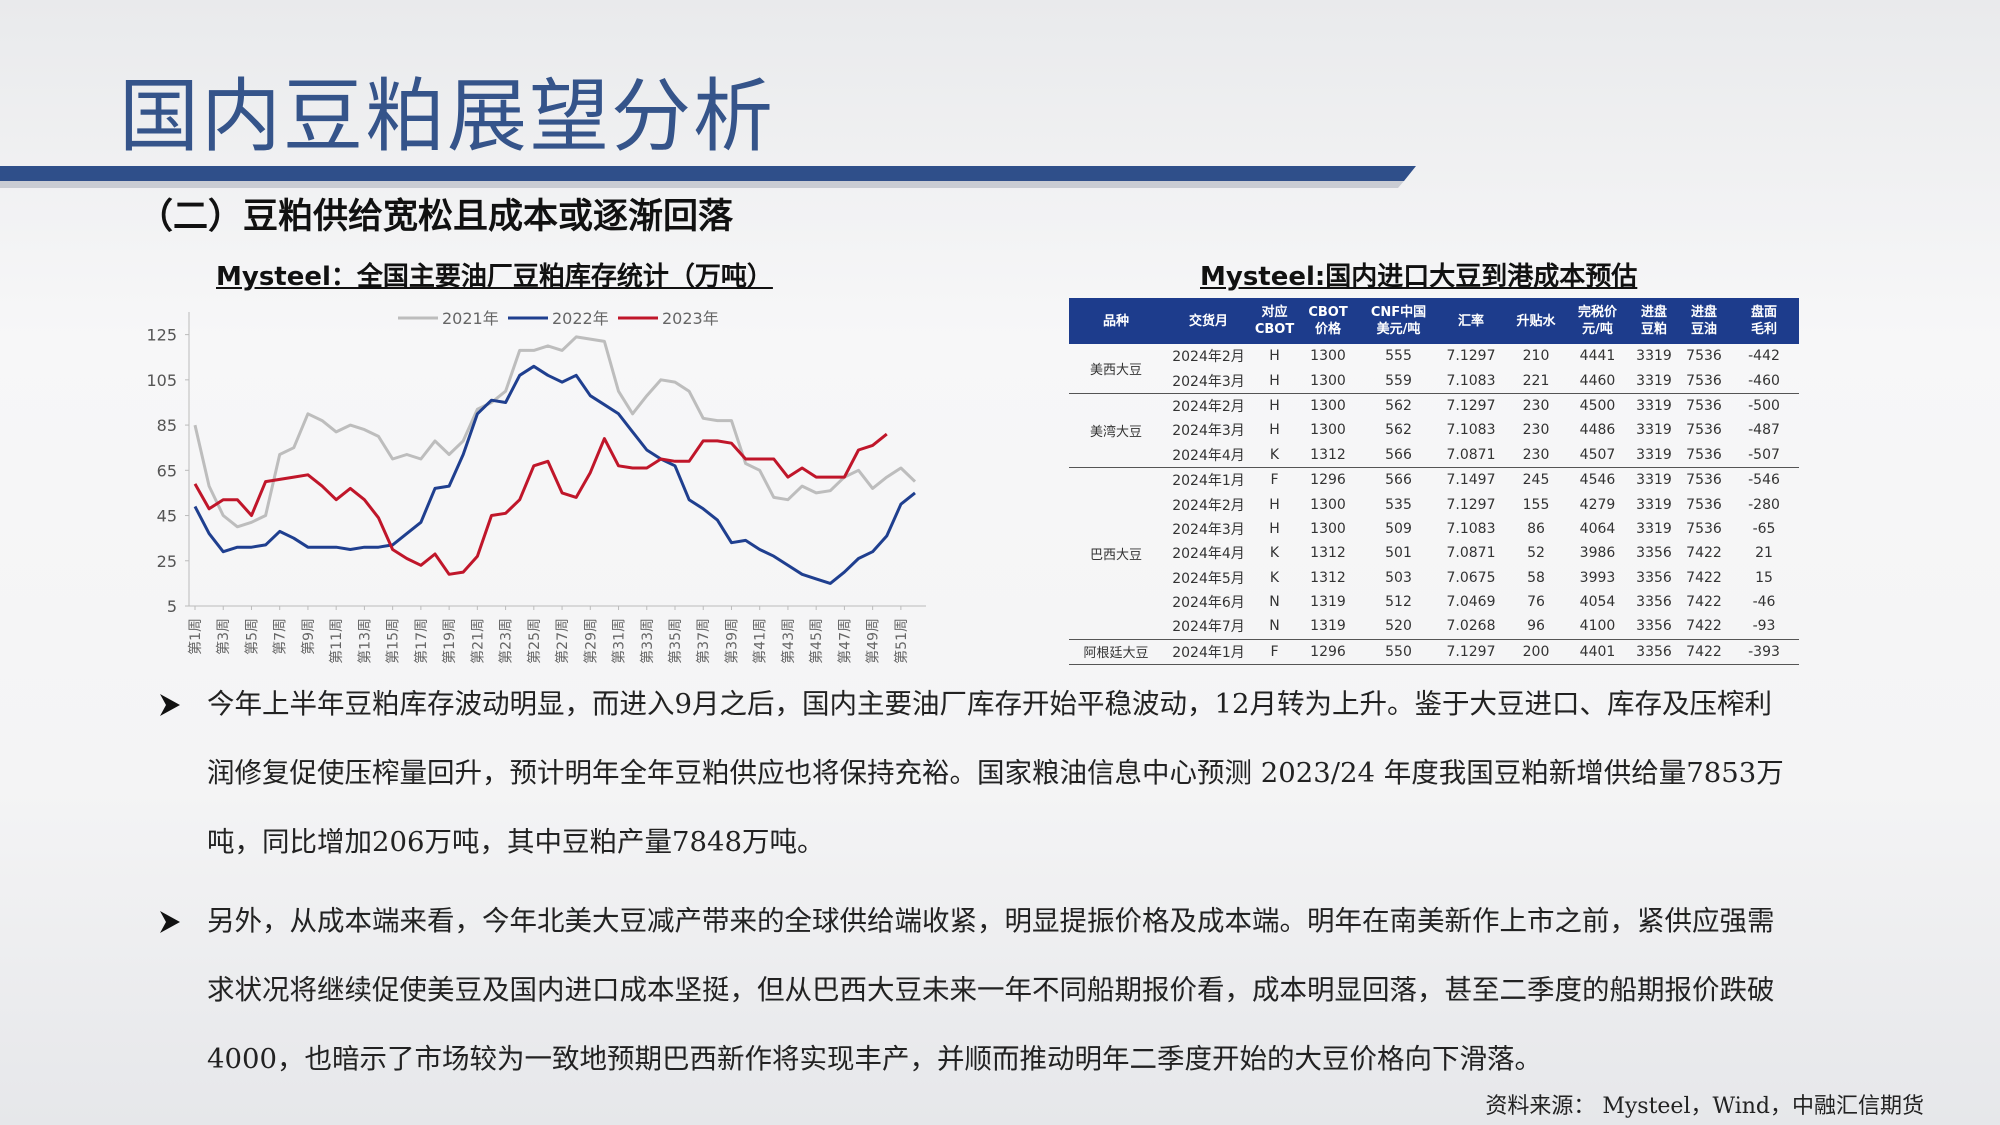 This screenshot has width=2000, height=1125. Describe the element at coordinates (449, 641) in the screenshot. I see `x-tick-label: 第19周` at that location.